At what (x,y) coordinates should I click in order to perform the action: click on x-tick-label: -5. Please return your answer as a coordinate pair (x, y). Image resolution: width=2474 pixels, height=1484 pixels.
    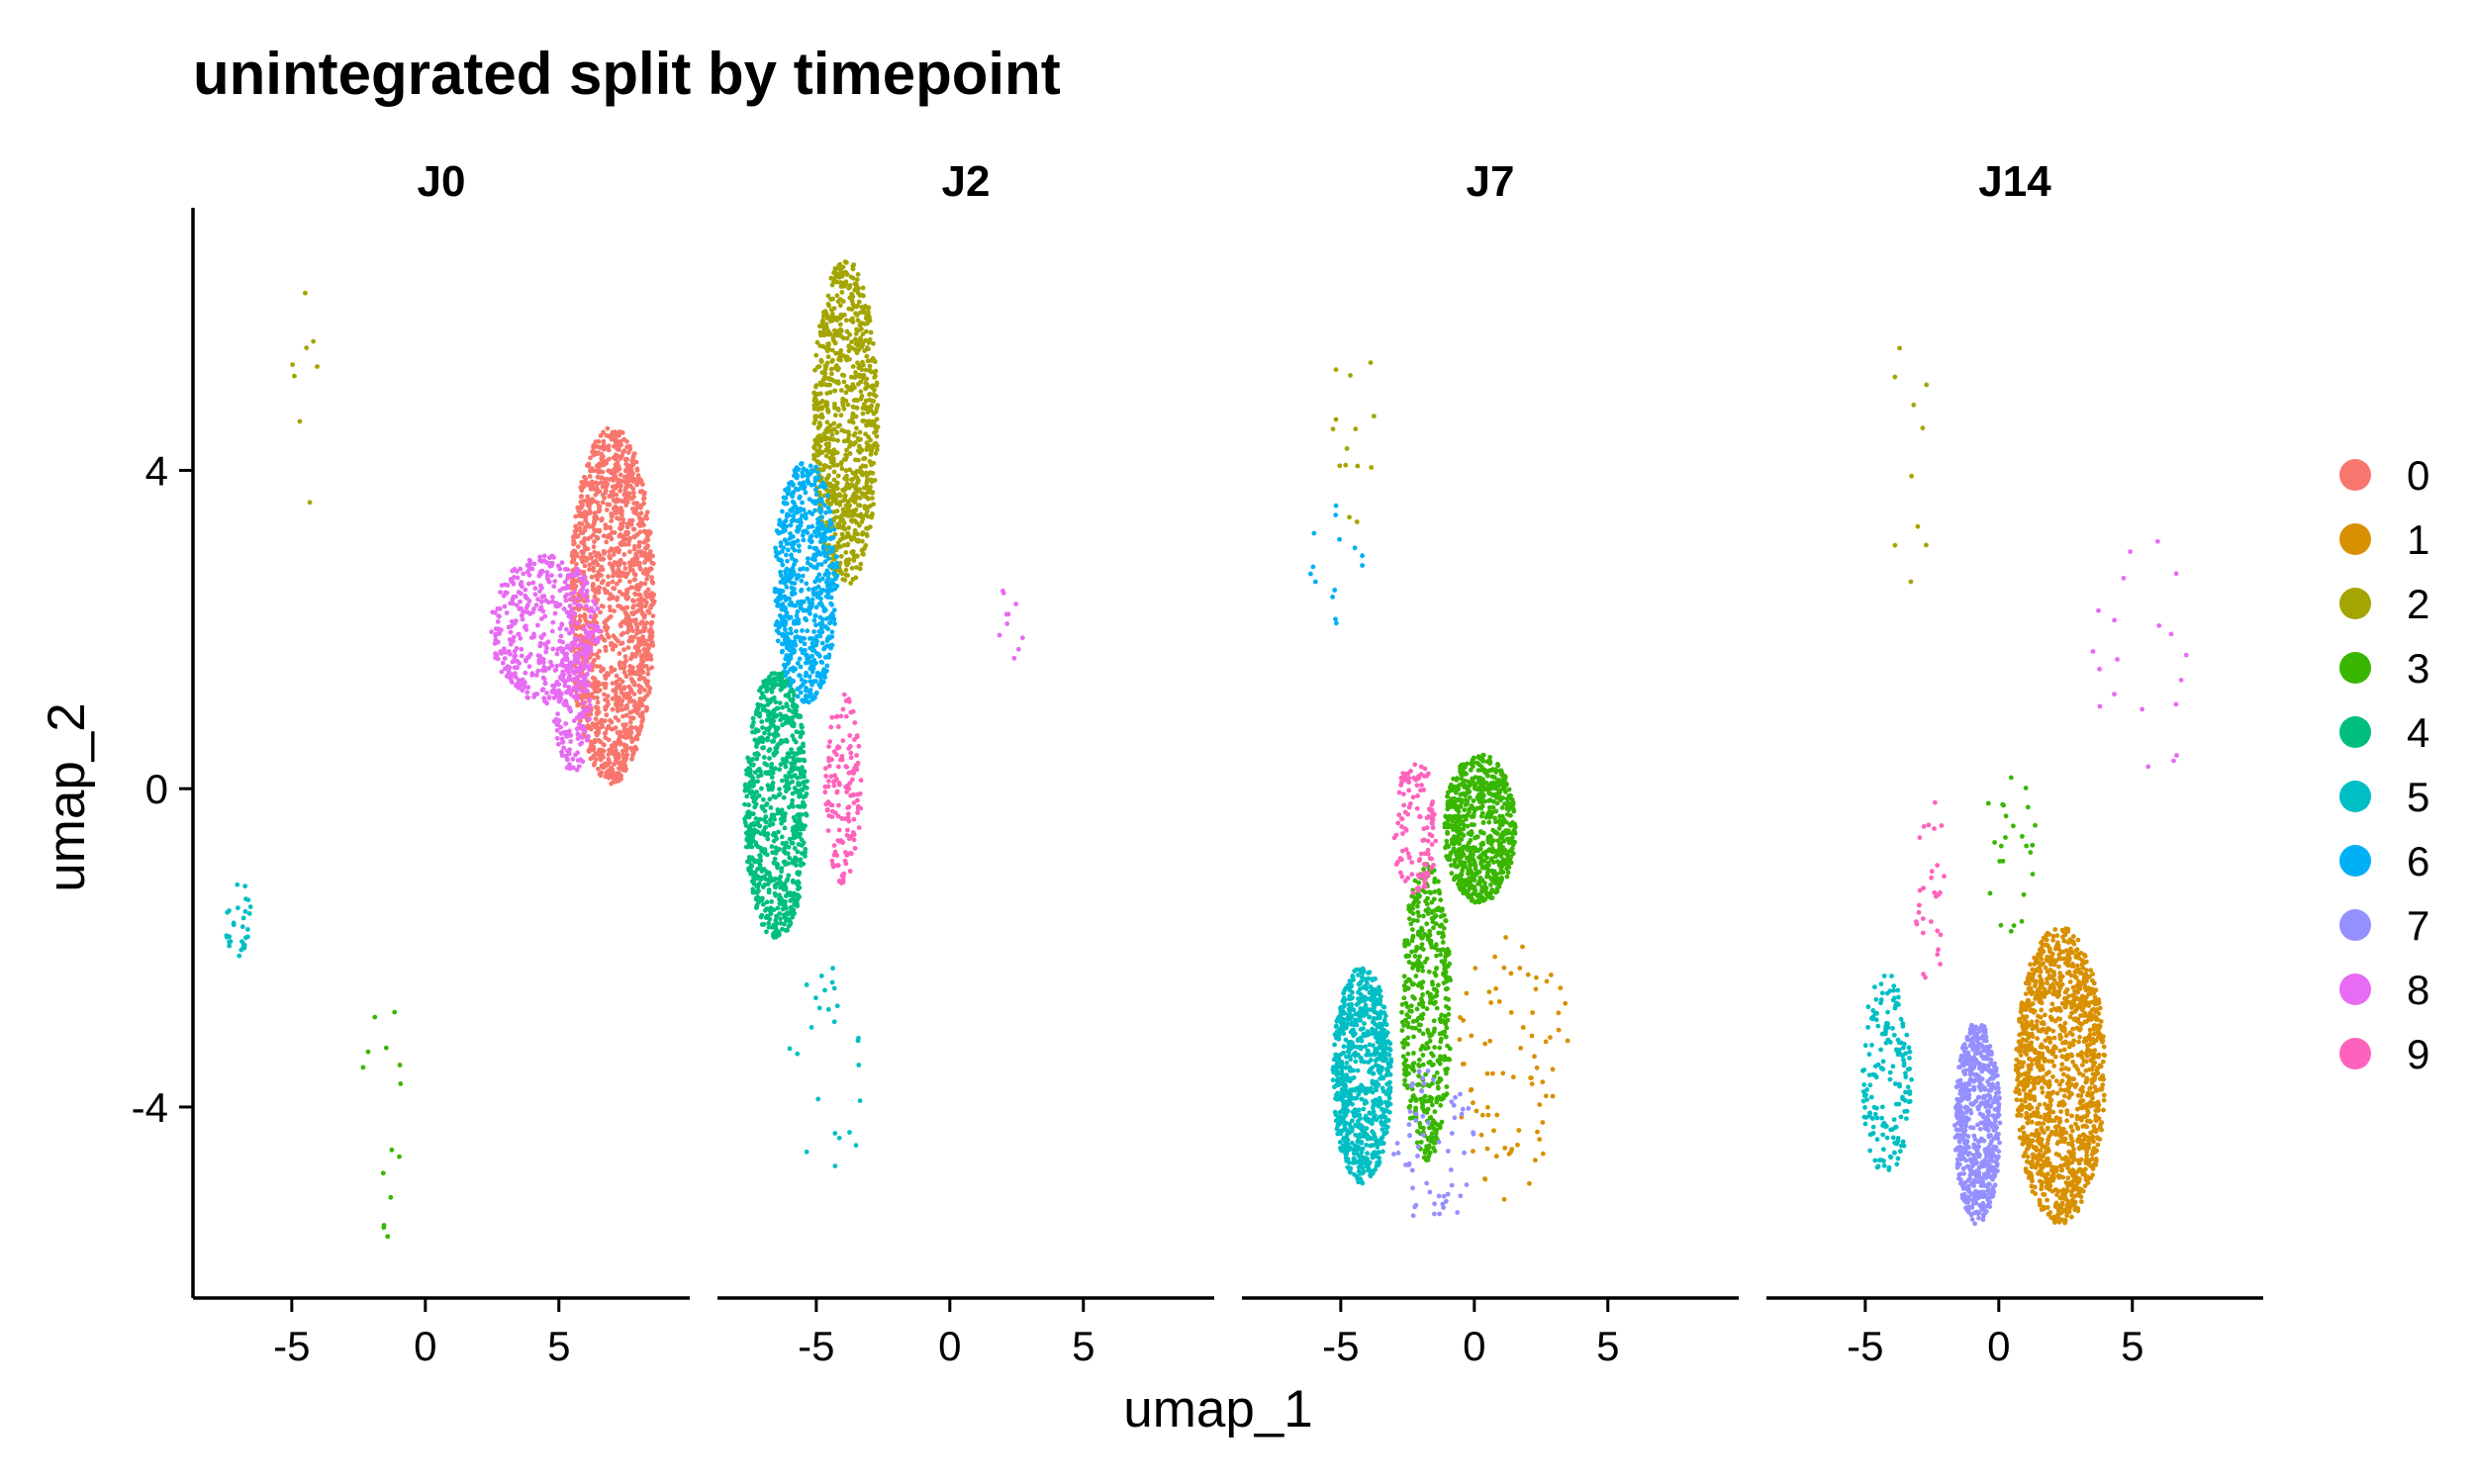
    Looking at the image, I should click on (292, 1346).